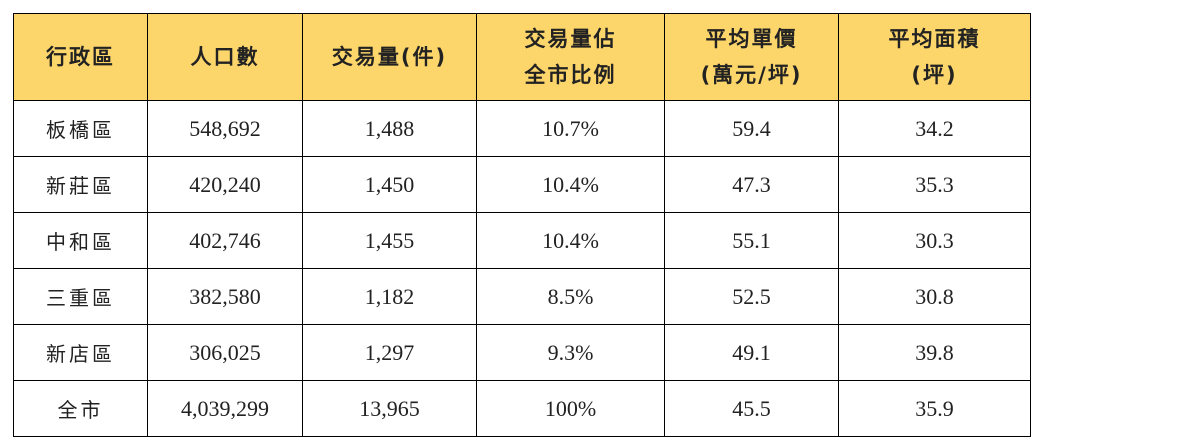 This screenshot has width=1200, height=445. What do you see at coordinates (751, 57) in the screenshot?
I see `header-cell: 平均單價 (萬元/坪)` at bounding box center [751, 57].